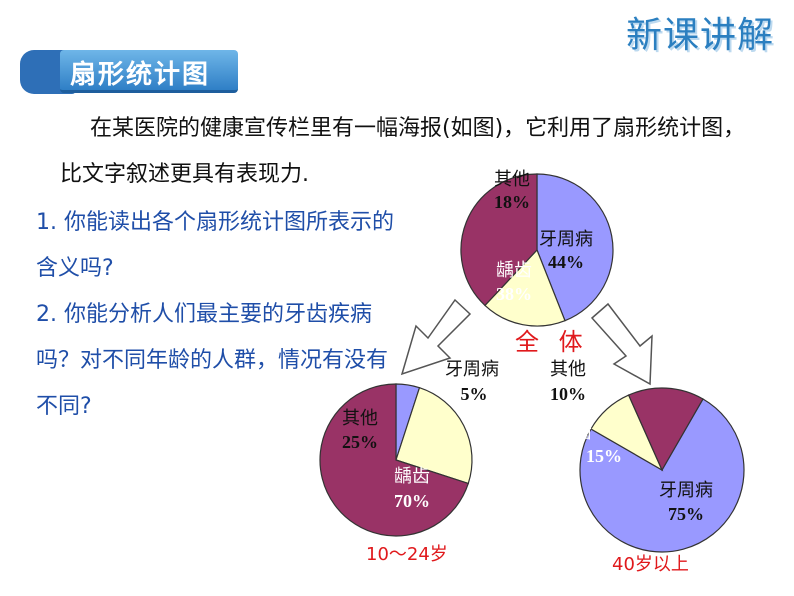 The width and height of the screenshot is (794, 596). Describe the element at coordinates (621, 344) in the screenshot. I see `arrow-right` at that location.